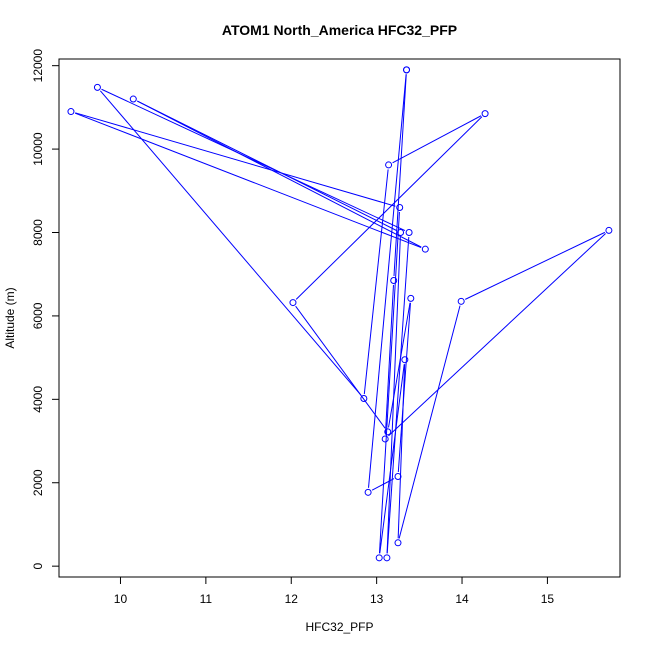 This screenshot has height=650, width=650. I want to click on y-tick-label: 10000, so click(38, 149).